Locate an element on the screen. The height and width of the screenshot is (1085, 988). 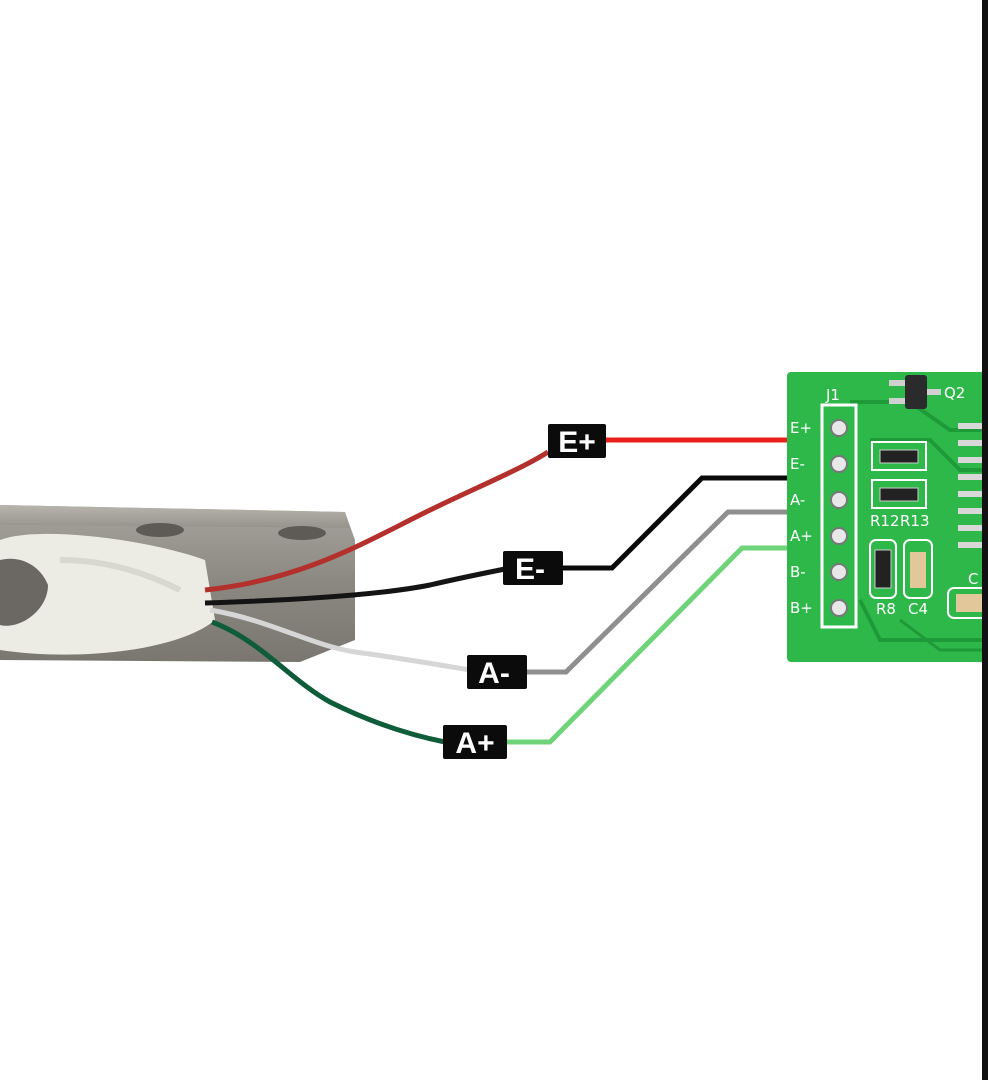
pin-e-plus is located at coordinates (839, 428).